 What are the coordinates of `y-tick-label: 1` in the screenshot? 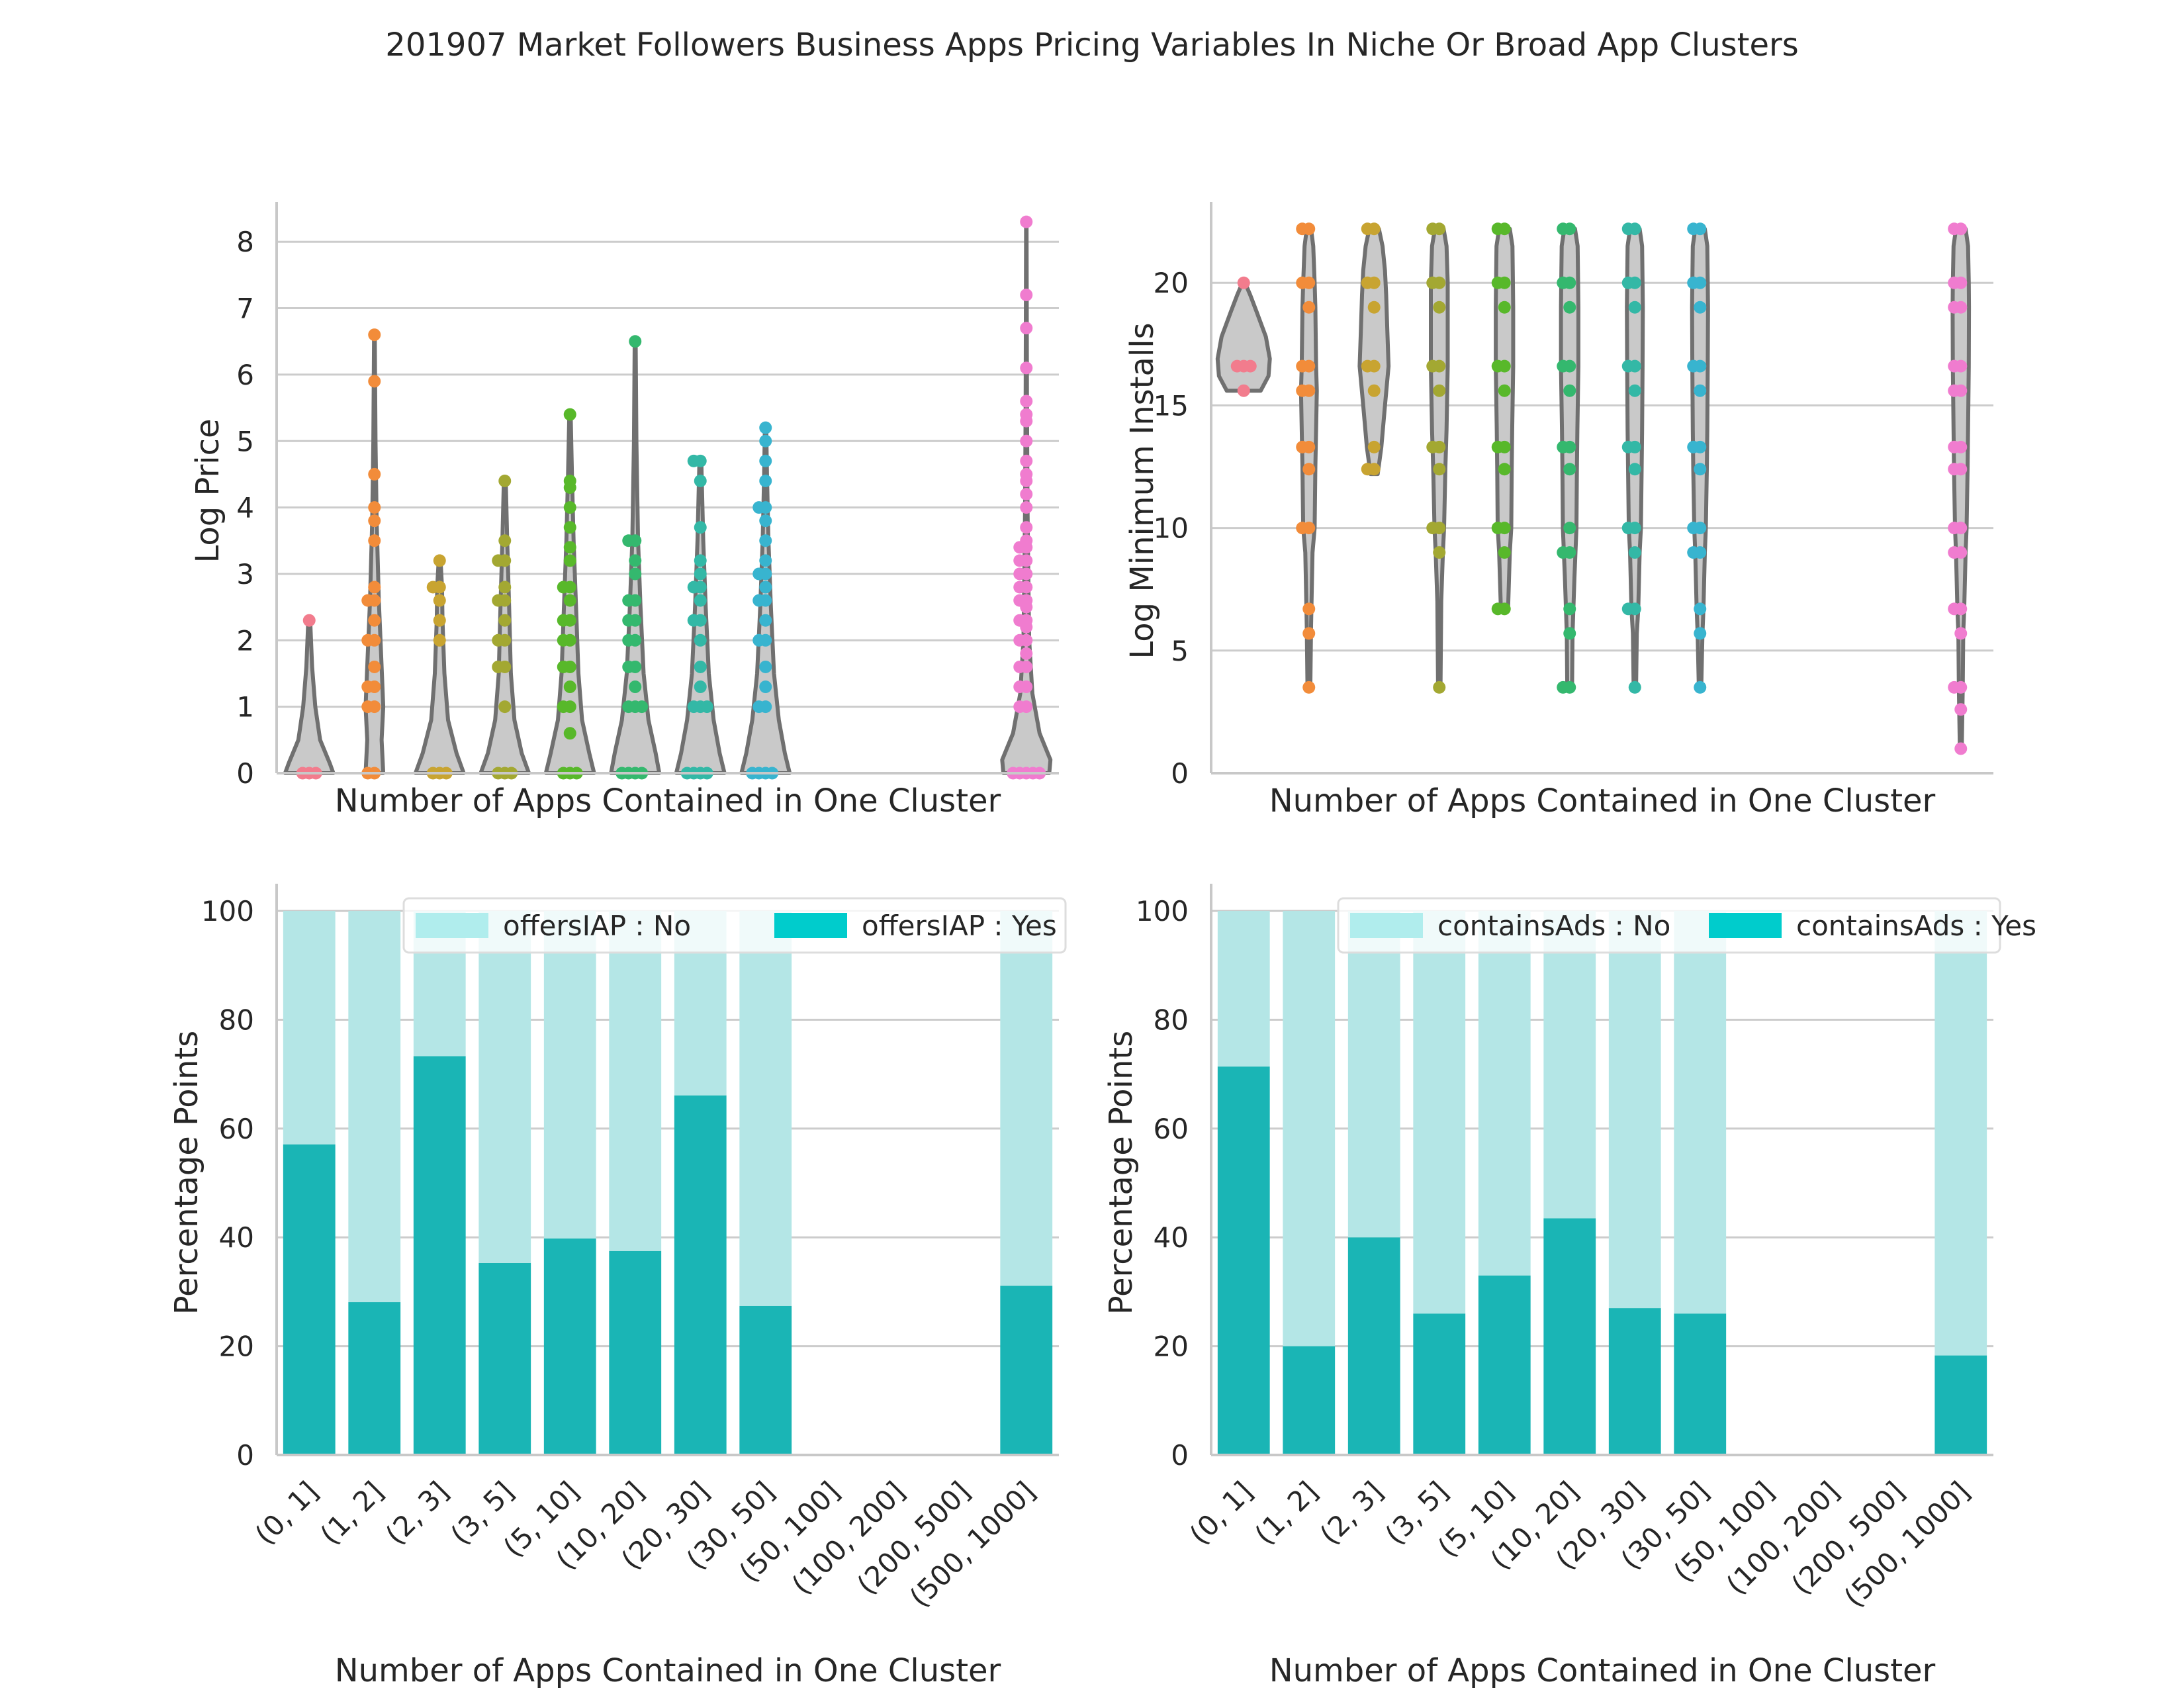 It's located at (245, 707).